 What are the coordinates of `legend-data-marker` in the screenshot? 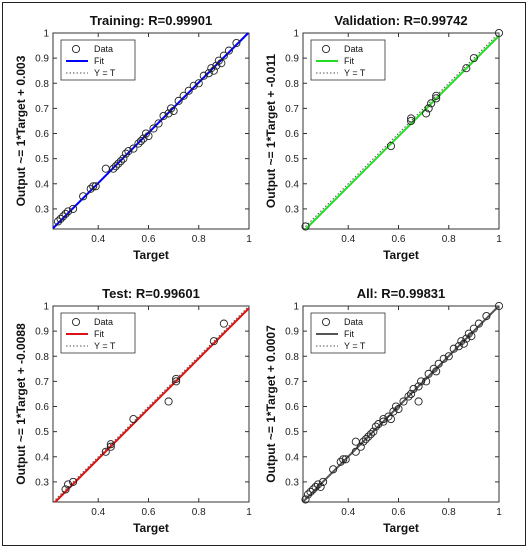 It's located at (76, 49).